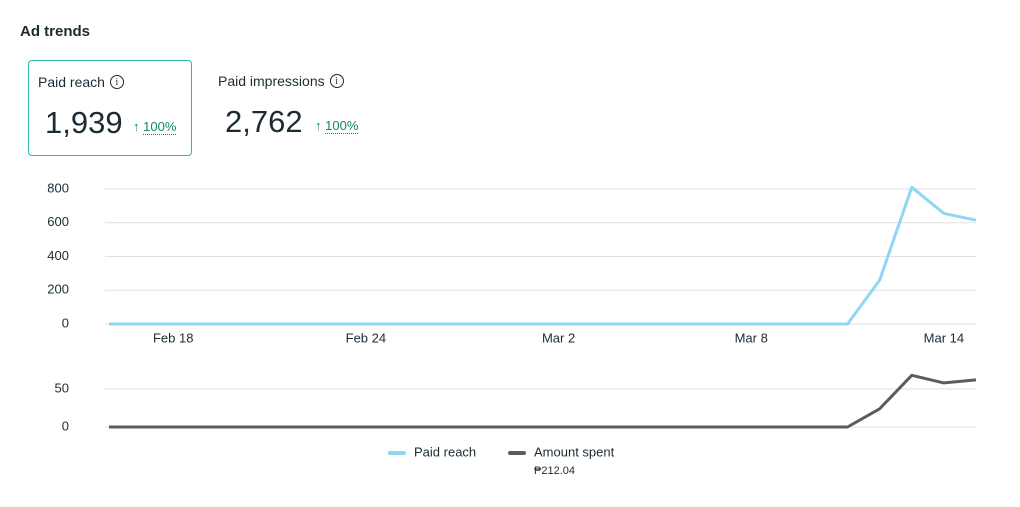 The width and height of the screenshot is (1020, 507). What do you see at coordinates (543, 401) in the screenshot?
I see `series-line` at bounding box center [543, 401].